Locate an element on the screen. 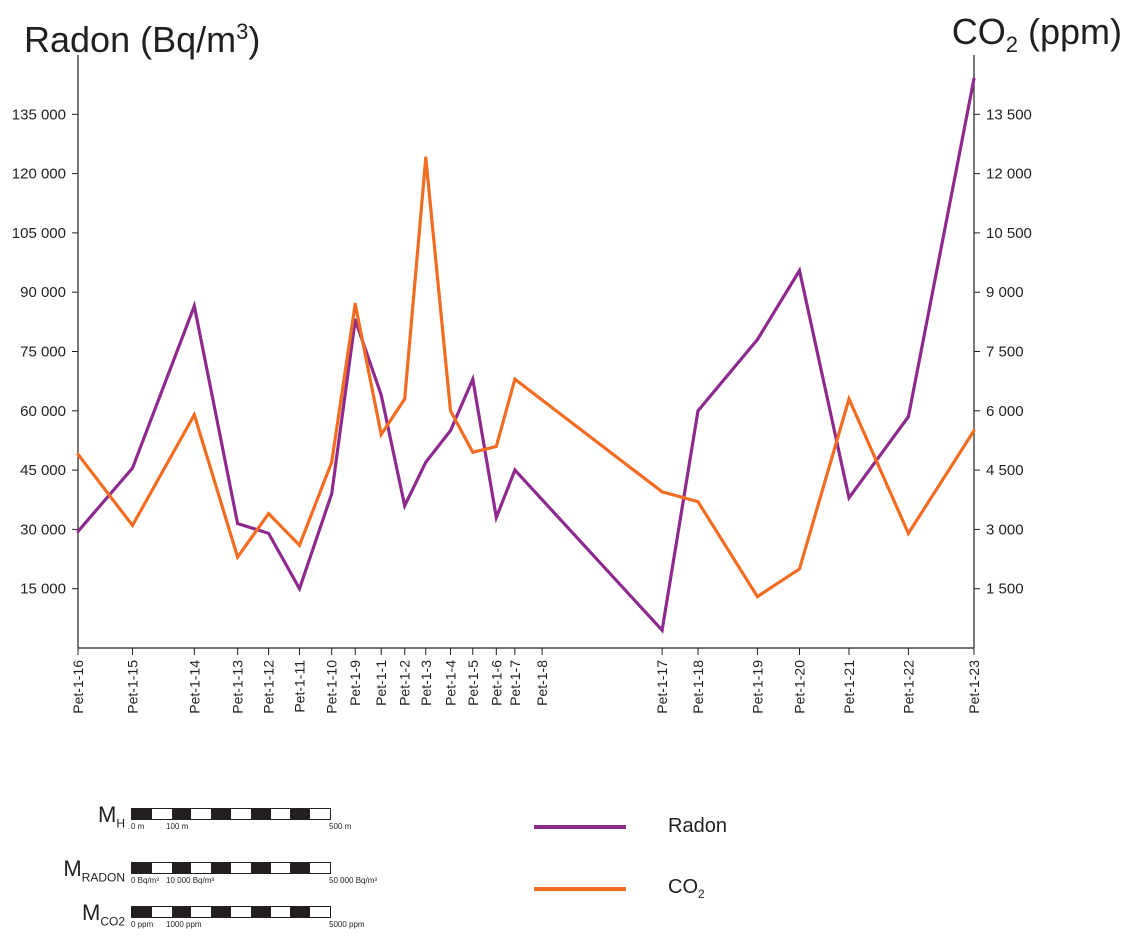 The width and height of the screenshot is (1134, 942). x-tick-label: Pet-1-15 is located at coordinates (132, 687).